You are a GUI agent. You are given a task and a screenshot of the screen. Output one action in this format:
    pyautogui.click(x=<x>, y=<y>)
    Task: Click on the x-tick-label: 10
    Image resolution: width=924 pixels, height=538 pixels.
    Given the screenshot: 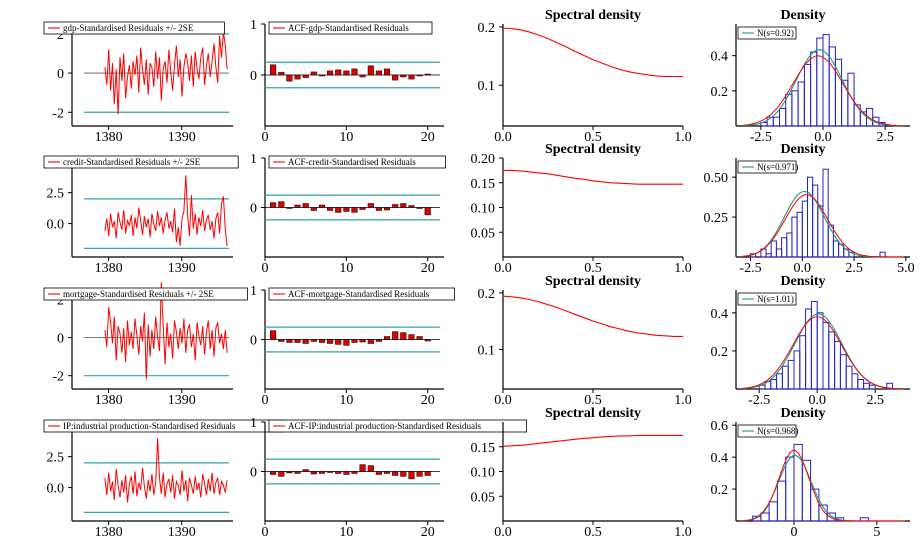 What is the action you would take?
    pyautogui.click(x=346, y=268)
    